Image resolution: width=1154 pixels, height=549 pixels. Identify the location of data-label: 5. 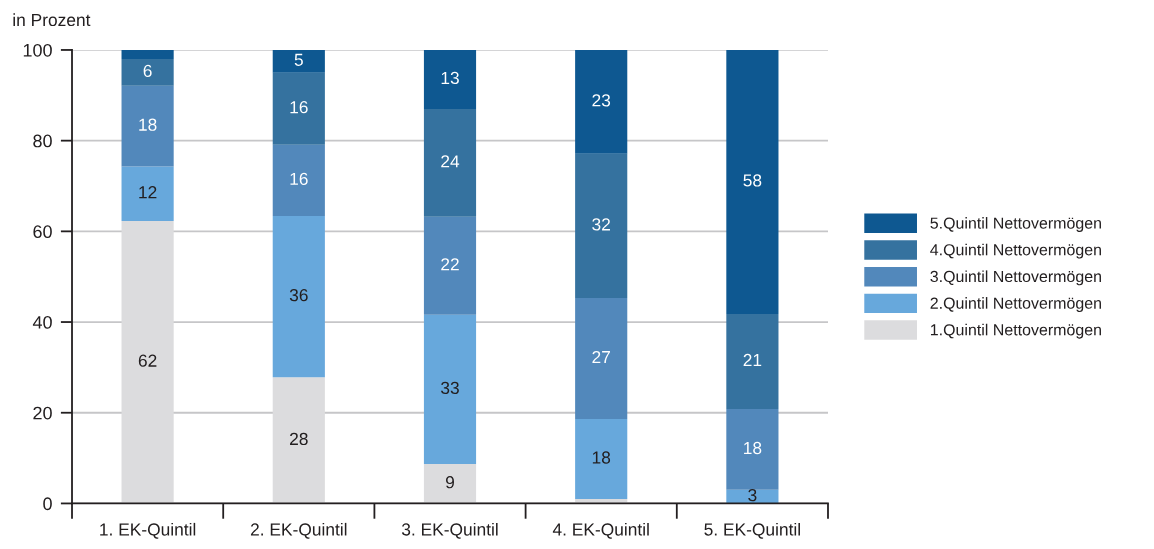
(298, 59).